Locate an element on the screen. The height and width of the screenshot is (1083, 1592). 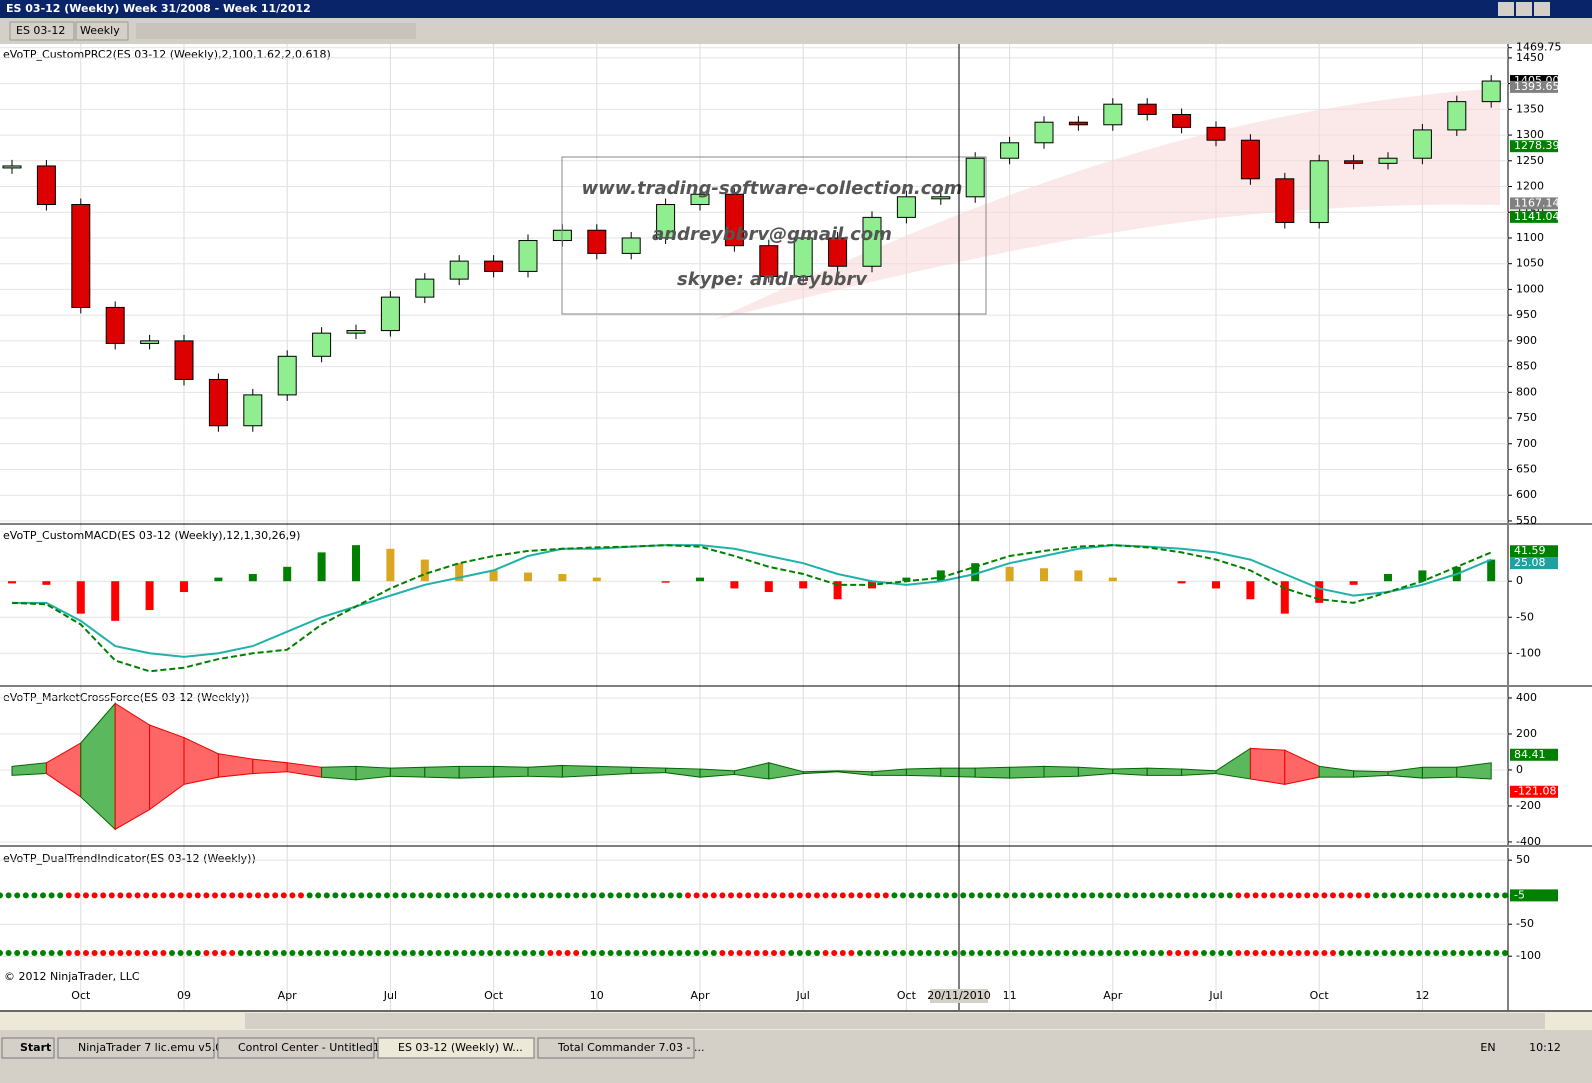
crosshair-badge is located at coordinates (959, 996).